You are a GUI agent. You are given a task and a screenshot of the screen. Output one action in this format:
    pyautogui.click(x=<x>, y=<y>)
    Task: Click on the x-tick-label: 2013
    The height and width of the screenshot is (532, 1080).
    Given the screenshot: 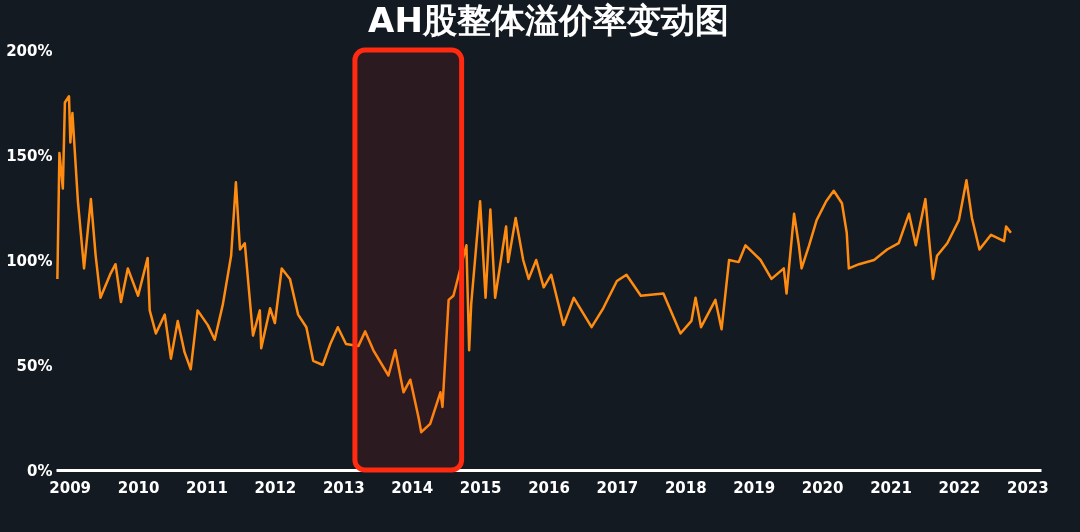 What is the action you would take?
    pyautogui.click(x=343, y=487)
    